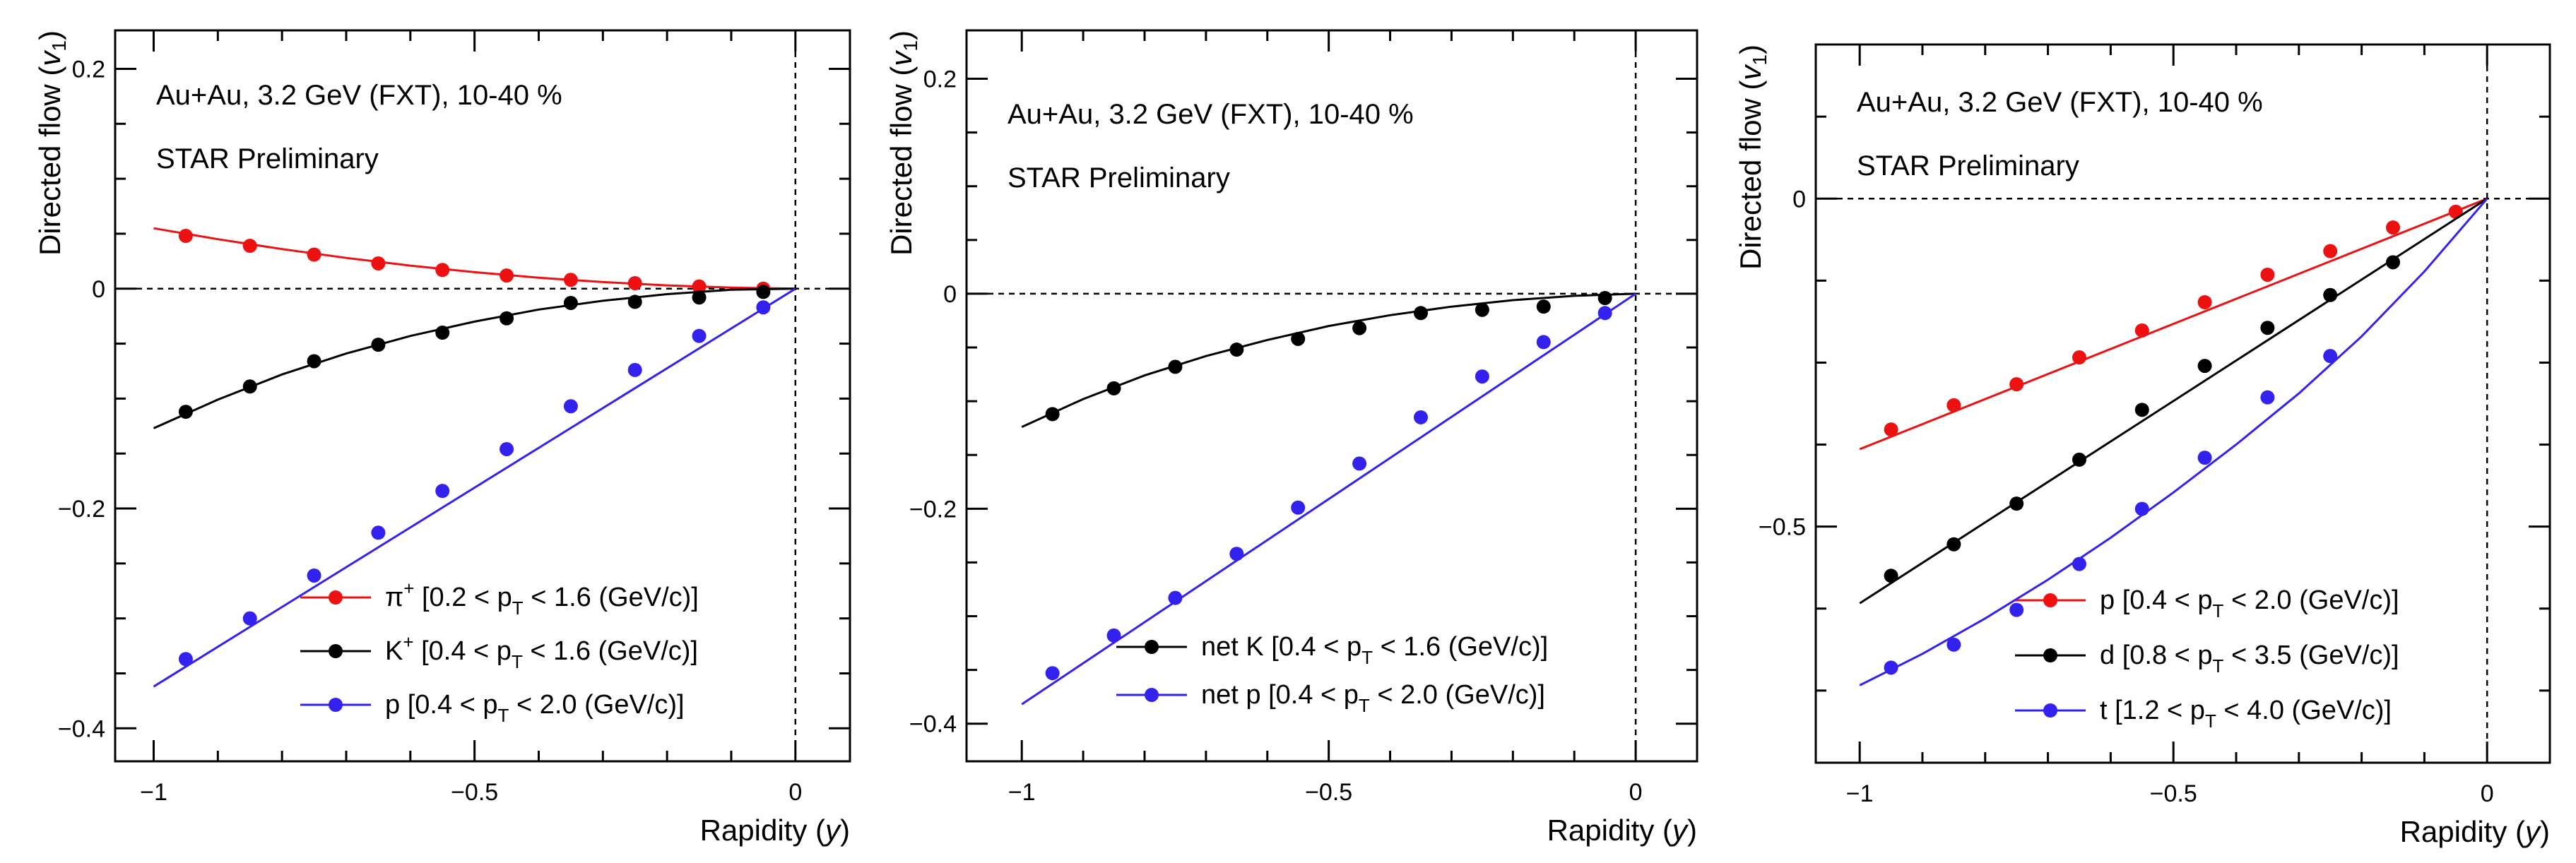  I want to click on y-tick-label: −0.5, so click(1782, 527).